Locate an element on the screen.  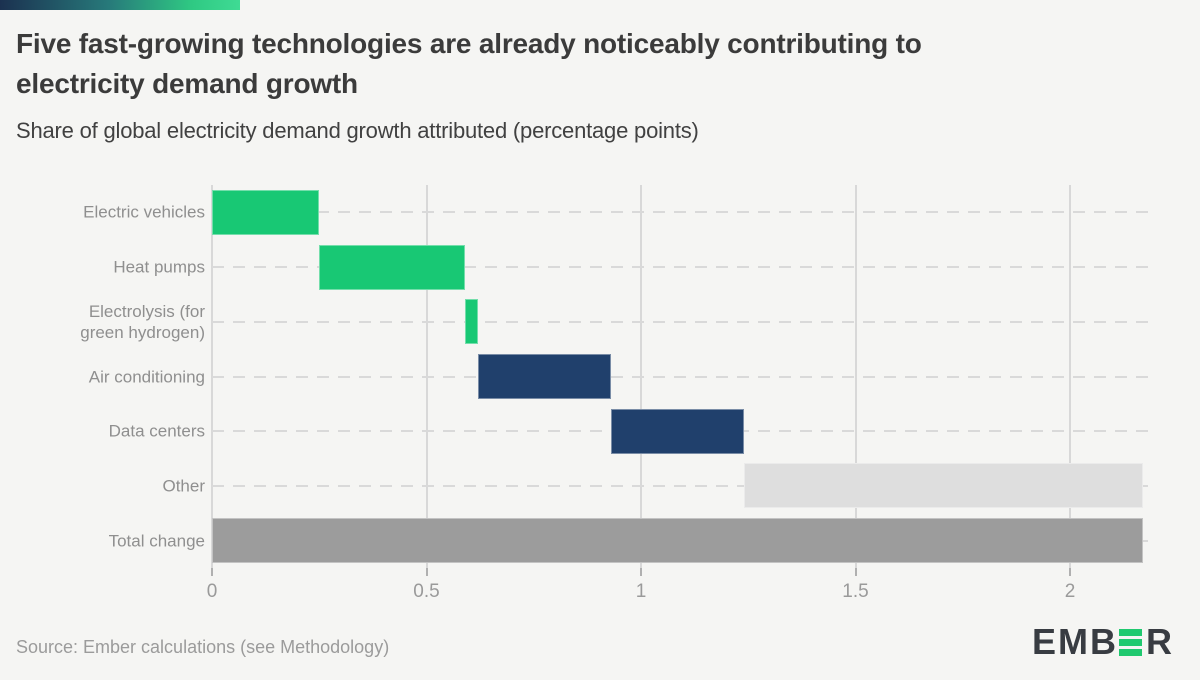
bar-air-conditioning is located at coordinates (544, 376).